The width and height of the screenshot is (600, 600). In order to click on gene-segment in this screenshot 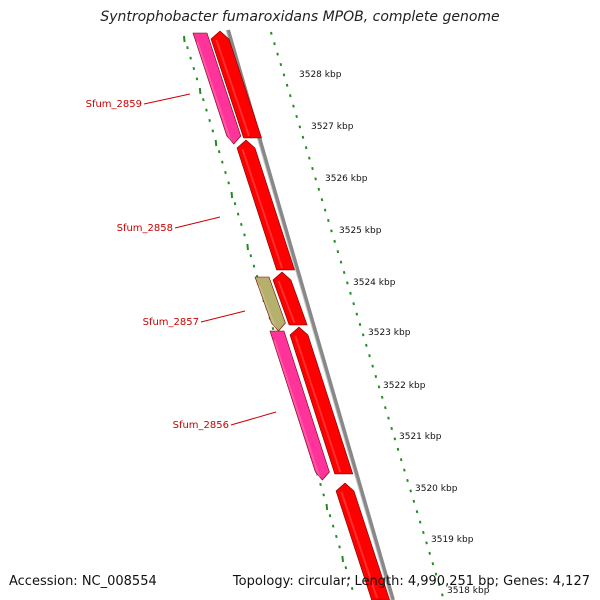, I will do `click(217, 88)`.